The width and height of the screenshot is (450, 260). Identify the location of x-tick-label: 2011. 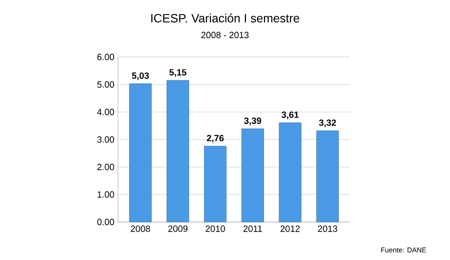
(252, 229).